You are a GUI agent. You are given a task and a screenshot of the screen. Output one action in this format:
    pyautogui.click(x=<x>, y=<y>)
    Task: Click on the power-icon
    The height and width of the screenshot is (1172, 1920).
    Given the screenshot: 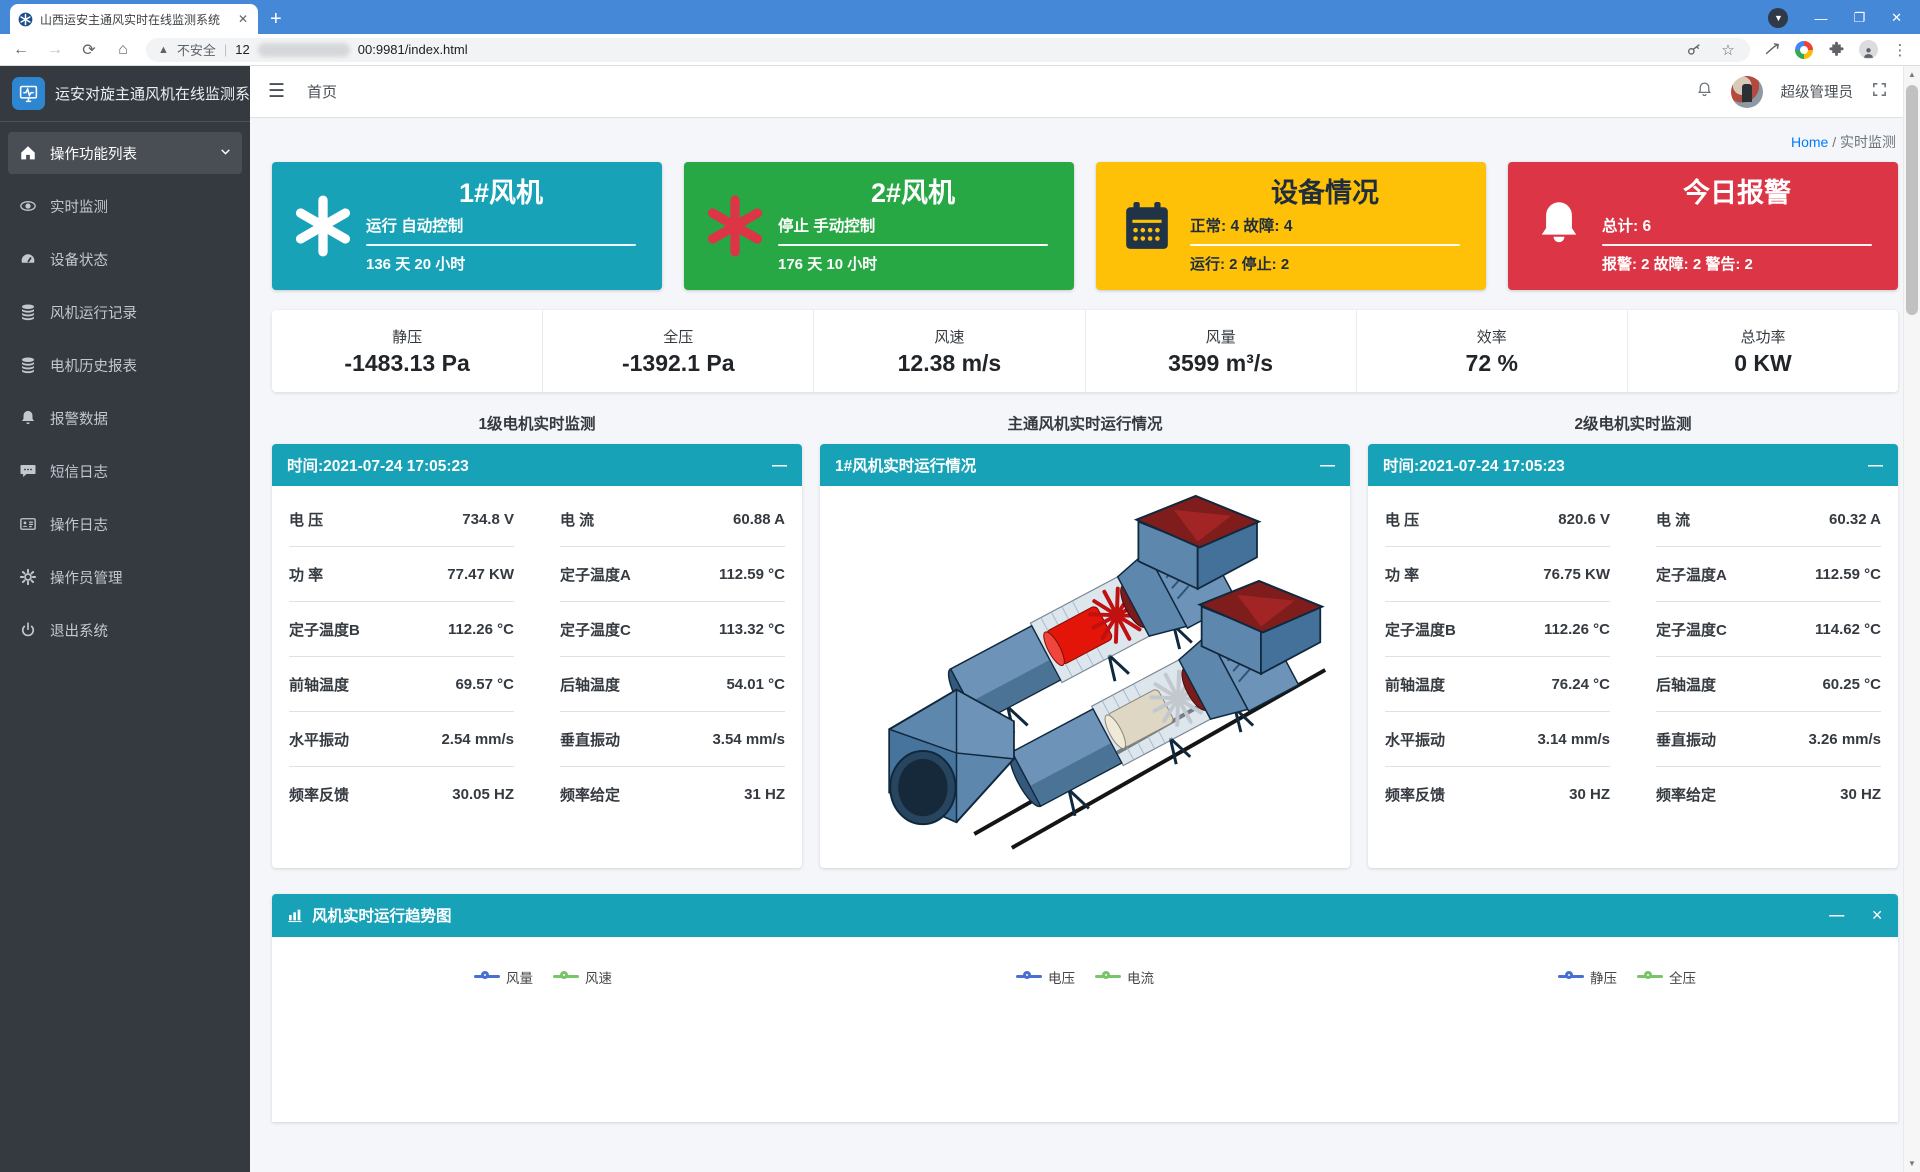 What is the action you would take?
    pyautogui.click(x=28, y=630)
    